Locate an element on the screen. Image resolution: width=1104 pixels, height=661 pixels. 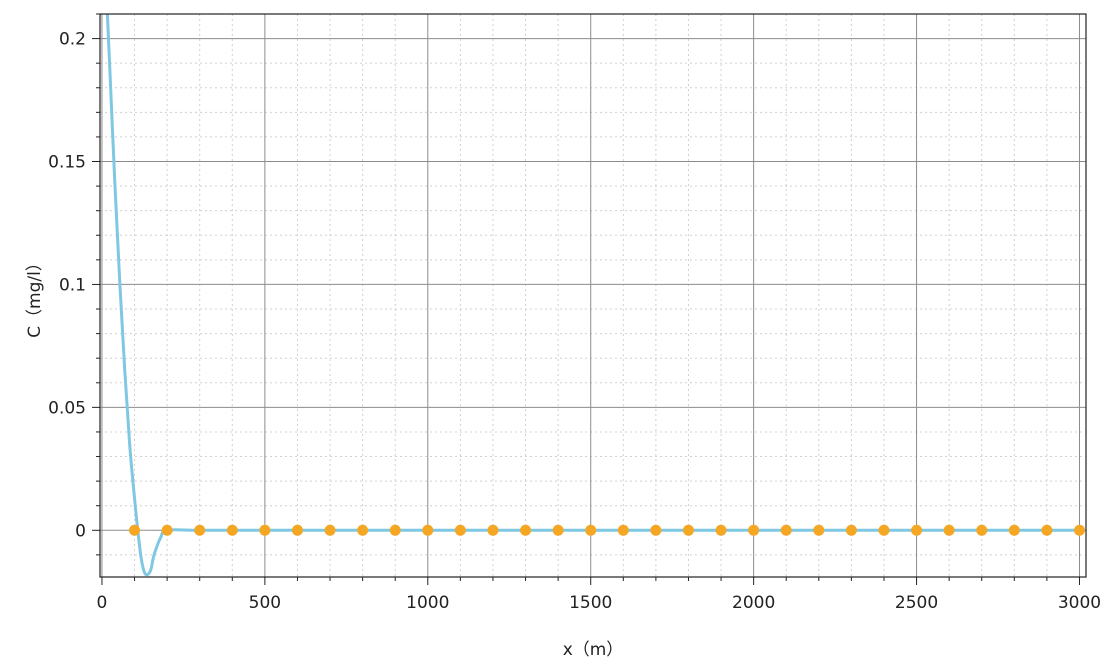
x-axis-label: x（m） is located at coordinates (593, 650).